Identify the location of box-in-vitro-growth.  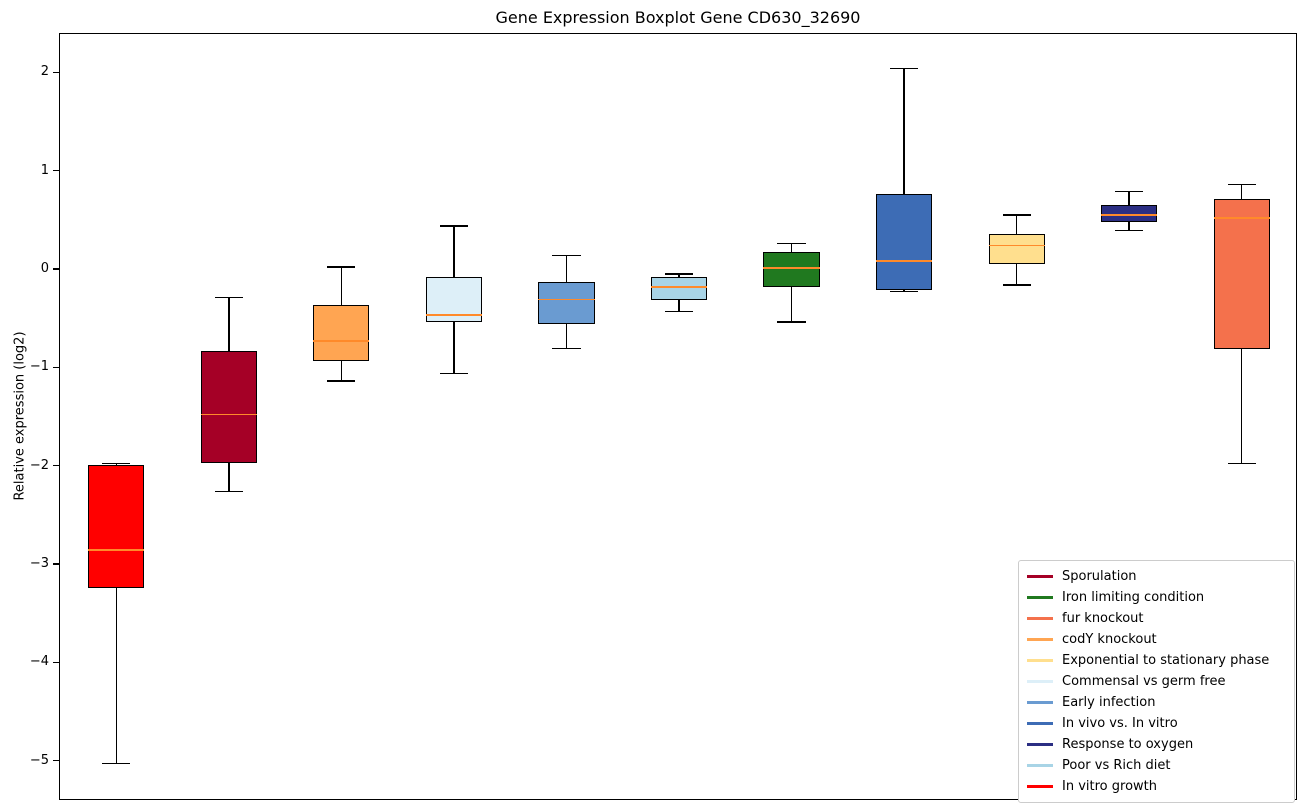
(116, 526).